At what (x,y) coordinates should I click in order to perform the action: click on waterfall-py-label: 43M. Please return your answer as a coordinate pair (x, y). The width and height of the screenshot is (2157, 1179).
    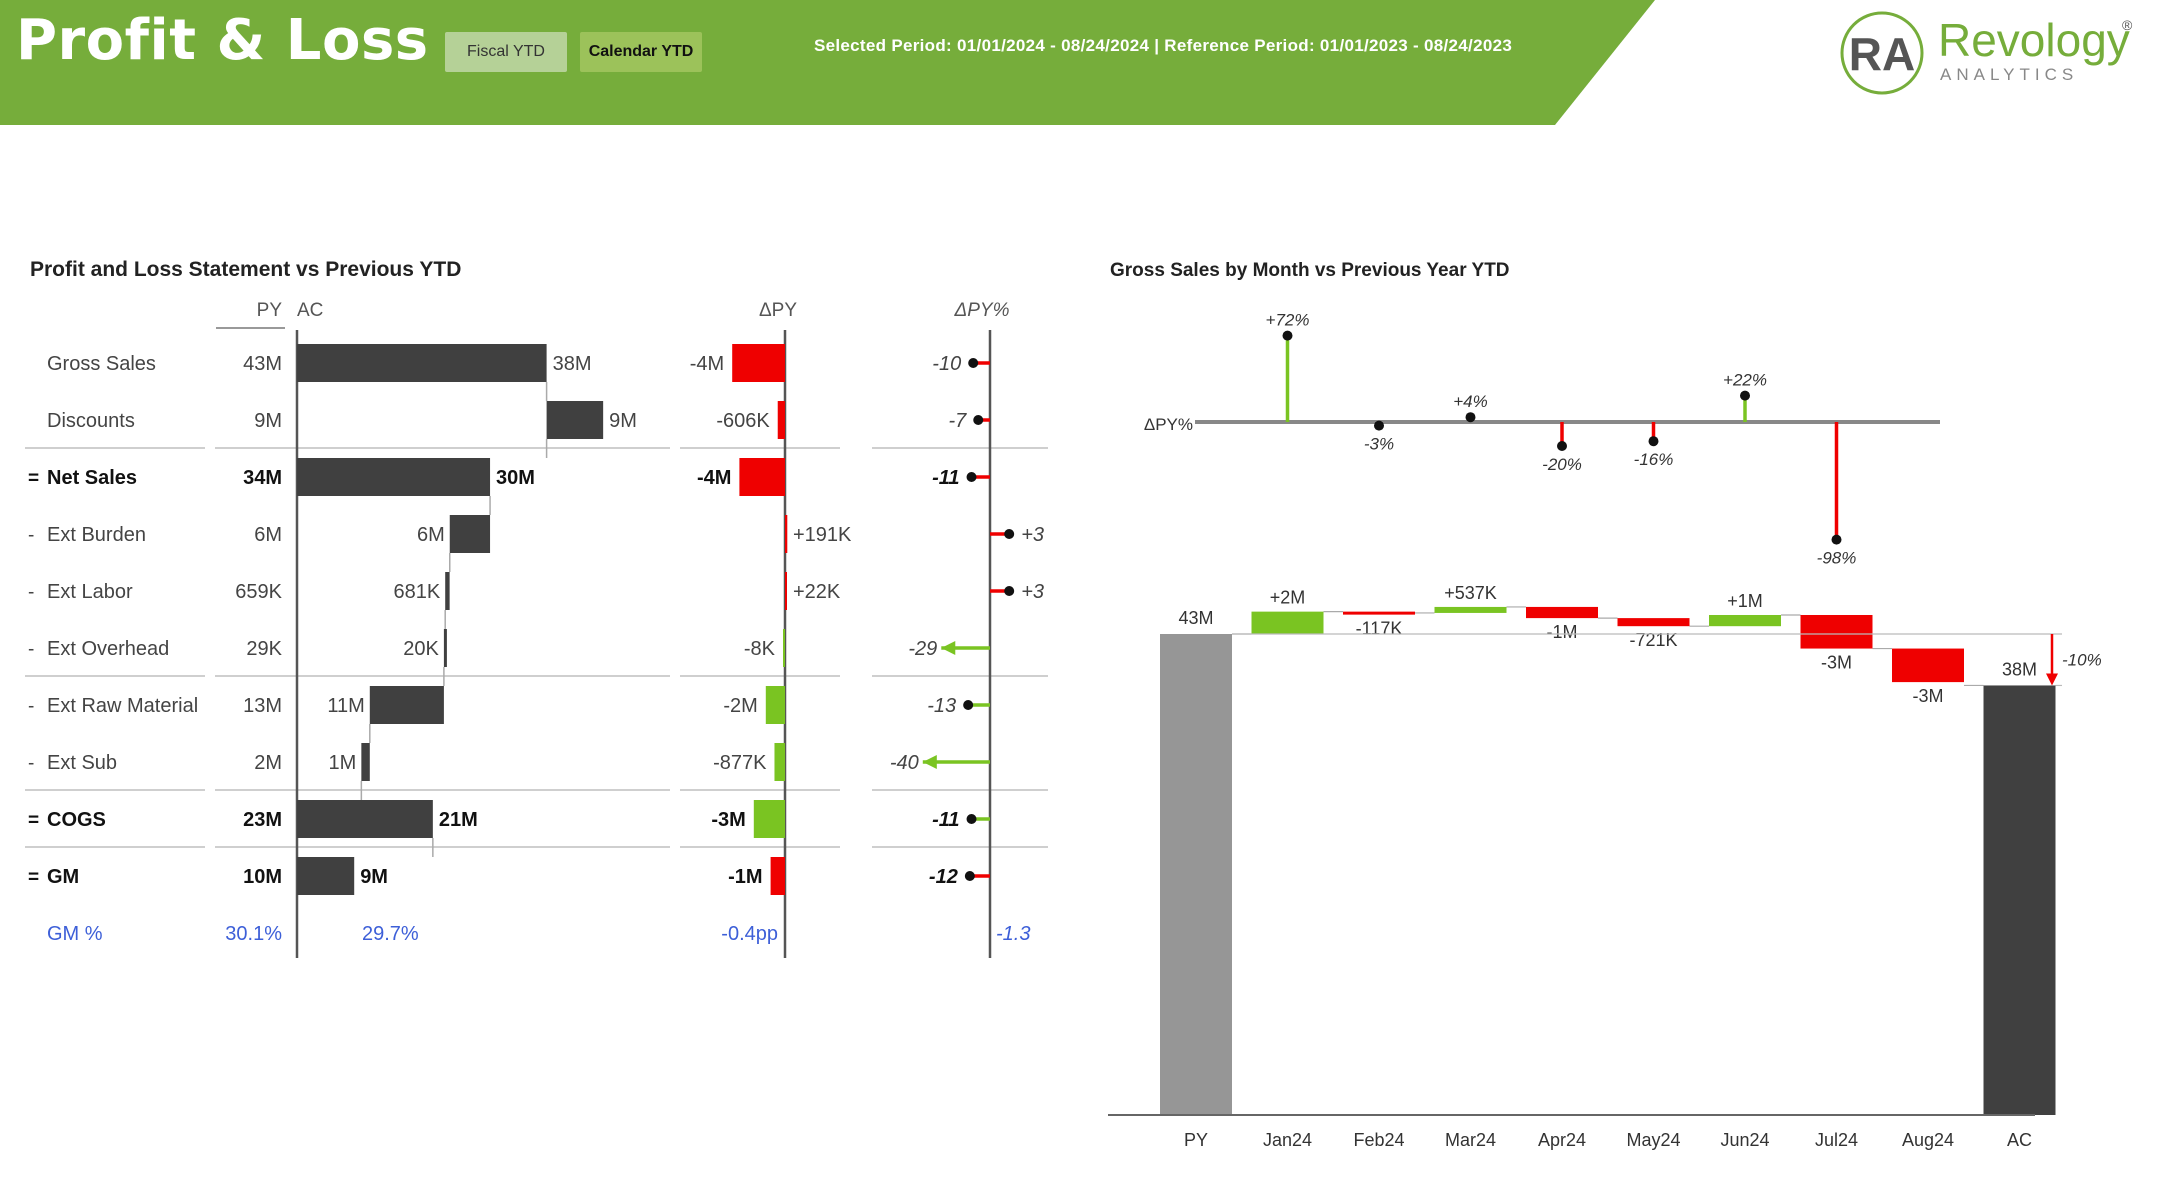
    Looking at the image, I should click on (1195, 618).